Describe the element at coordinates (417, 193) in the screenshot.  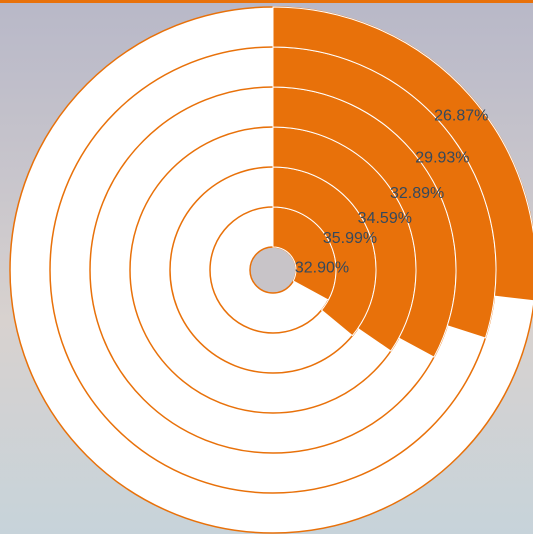
I see `data-label: 32.89%` at that location.